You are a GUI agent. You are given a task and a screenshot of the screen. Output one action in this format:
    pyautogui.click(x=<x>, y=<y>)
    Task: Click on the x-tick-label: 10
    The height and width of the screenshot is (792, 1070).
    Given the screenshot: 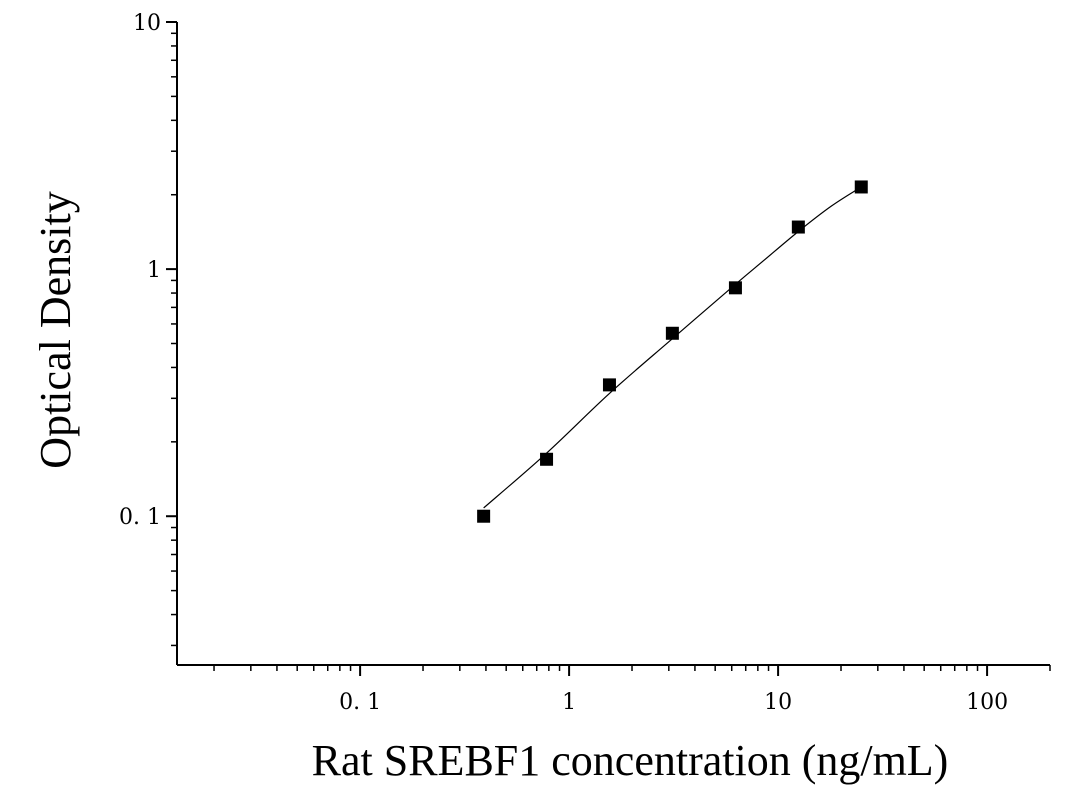 What is the action you would take?
    pyautogui.click(x=778, y=702)
    